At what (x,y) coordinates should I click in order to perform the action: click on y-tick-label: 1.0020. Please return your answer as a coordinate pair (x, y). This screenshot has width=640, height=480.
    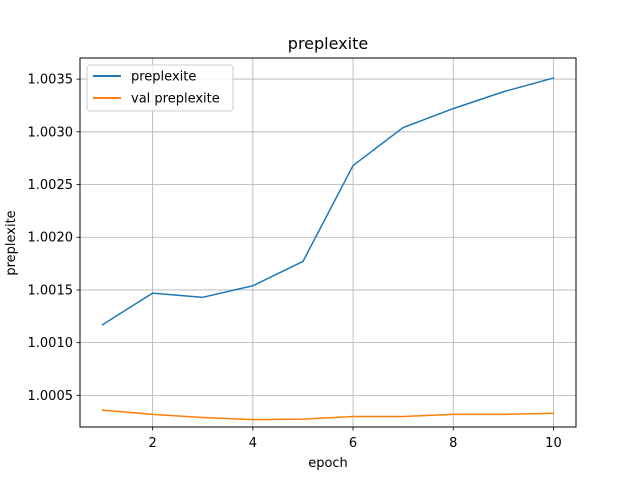
    Looking at the image, I should click on (51, 238).